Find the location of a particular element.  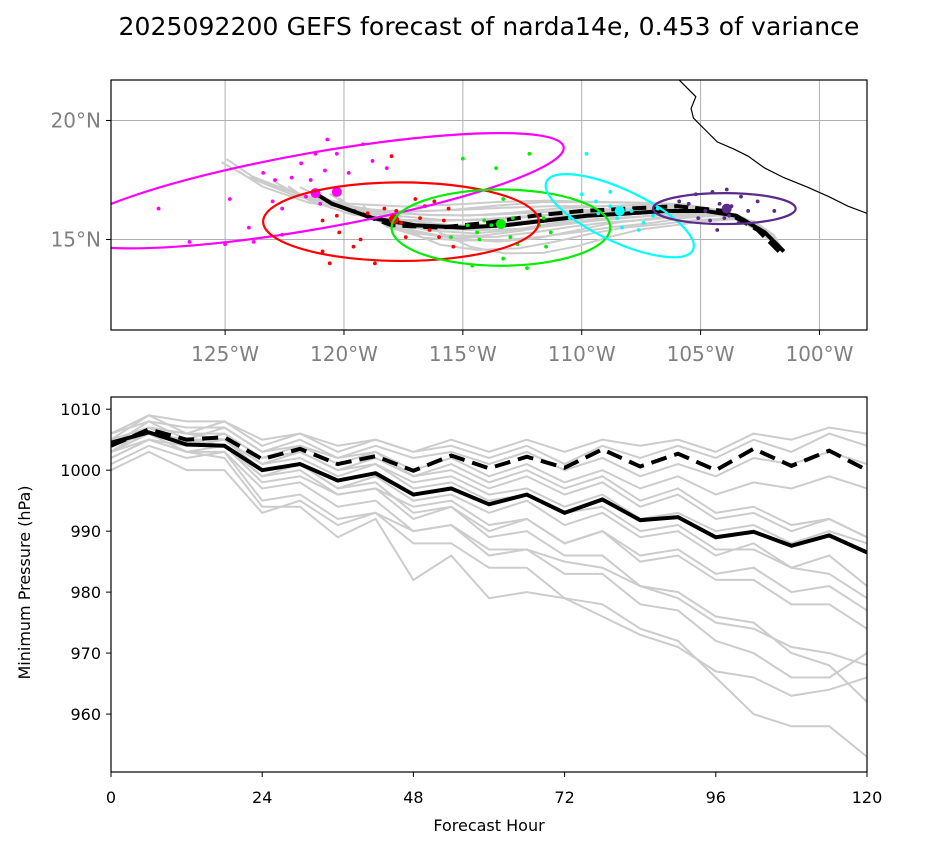

map-xtick-label-3: 110°W is located at coordinates (582, 354).